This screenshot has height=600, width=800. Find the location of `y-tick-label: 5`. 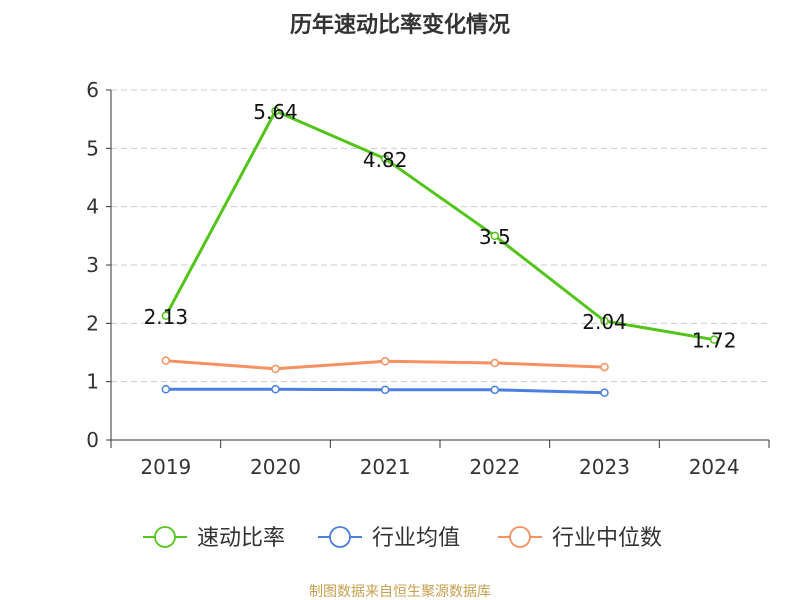

y-tick-label: 5 is located at coordinates (92, 148).